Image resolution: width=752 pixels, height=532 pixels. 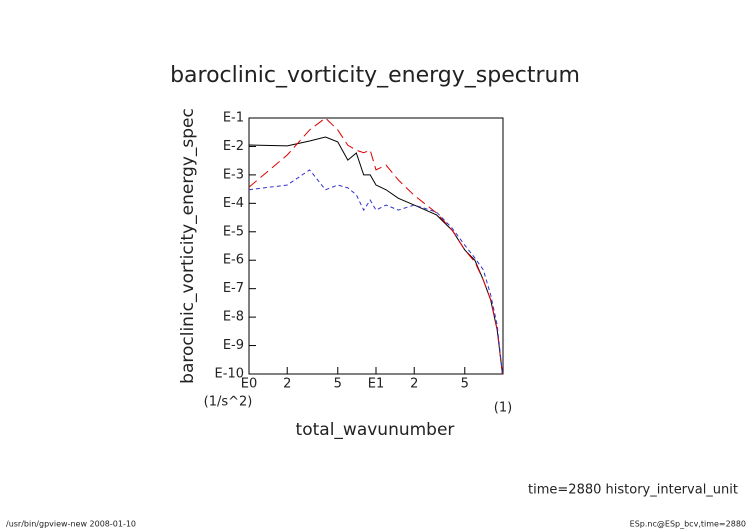 I want to click on y-tick-label: E-1, so click(x=233, y=118).